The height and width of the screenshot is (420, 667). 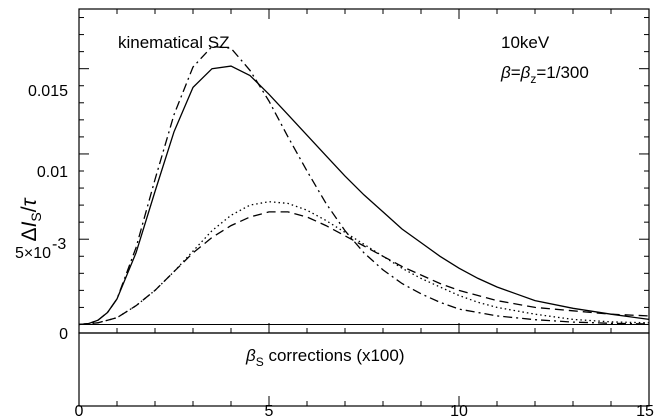 What do you see at coordinates (250, 355) in the screenshot?
I see `lower-panel-label-beta: β` at bounding box center [250, 355].